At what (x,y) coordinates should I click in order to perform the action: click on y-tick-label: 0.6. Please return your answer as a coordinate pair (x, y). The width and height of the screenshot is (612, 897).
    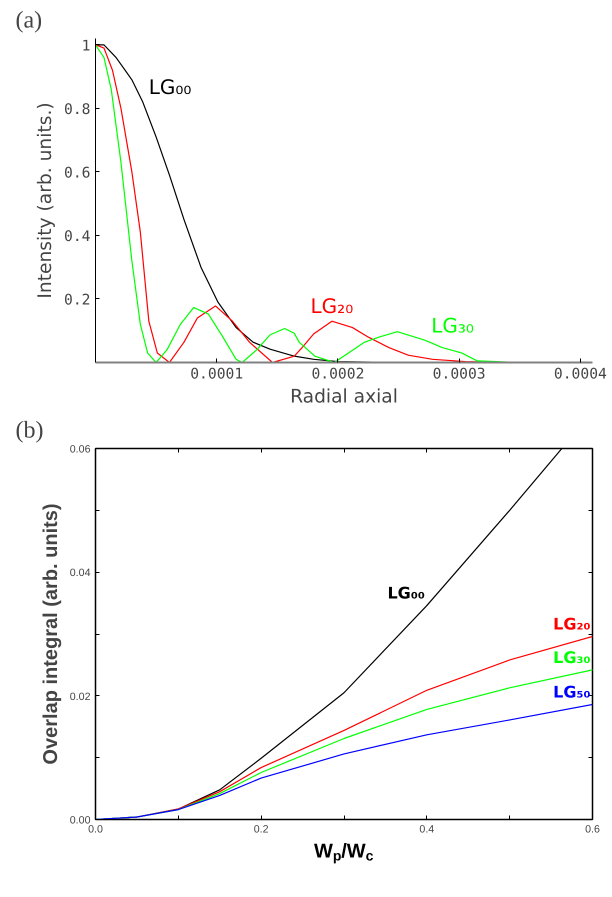
    Looking at the image, I should click on (77, 173).